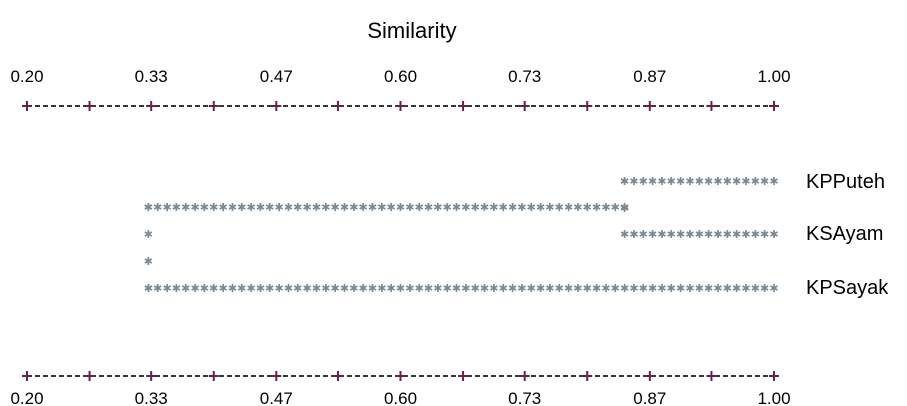  What do you see at coordinates (649, 397) in the screenshot?
I see `bottom-tick-label: 0.87` at bounding box center [649, 397].